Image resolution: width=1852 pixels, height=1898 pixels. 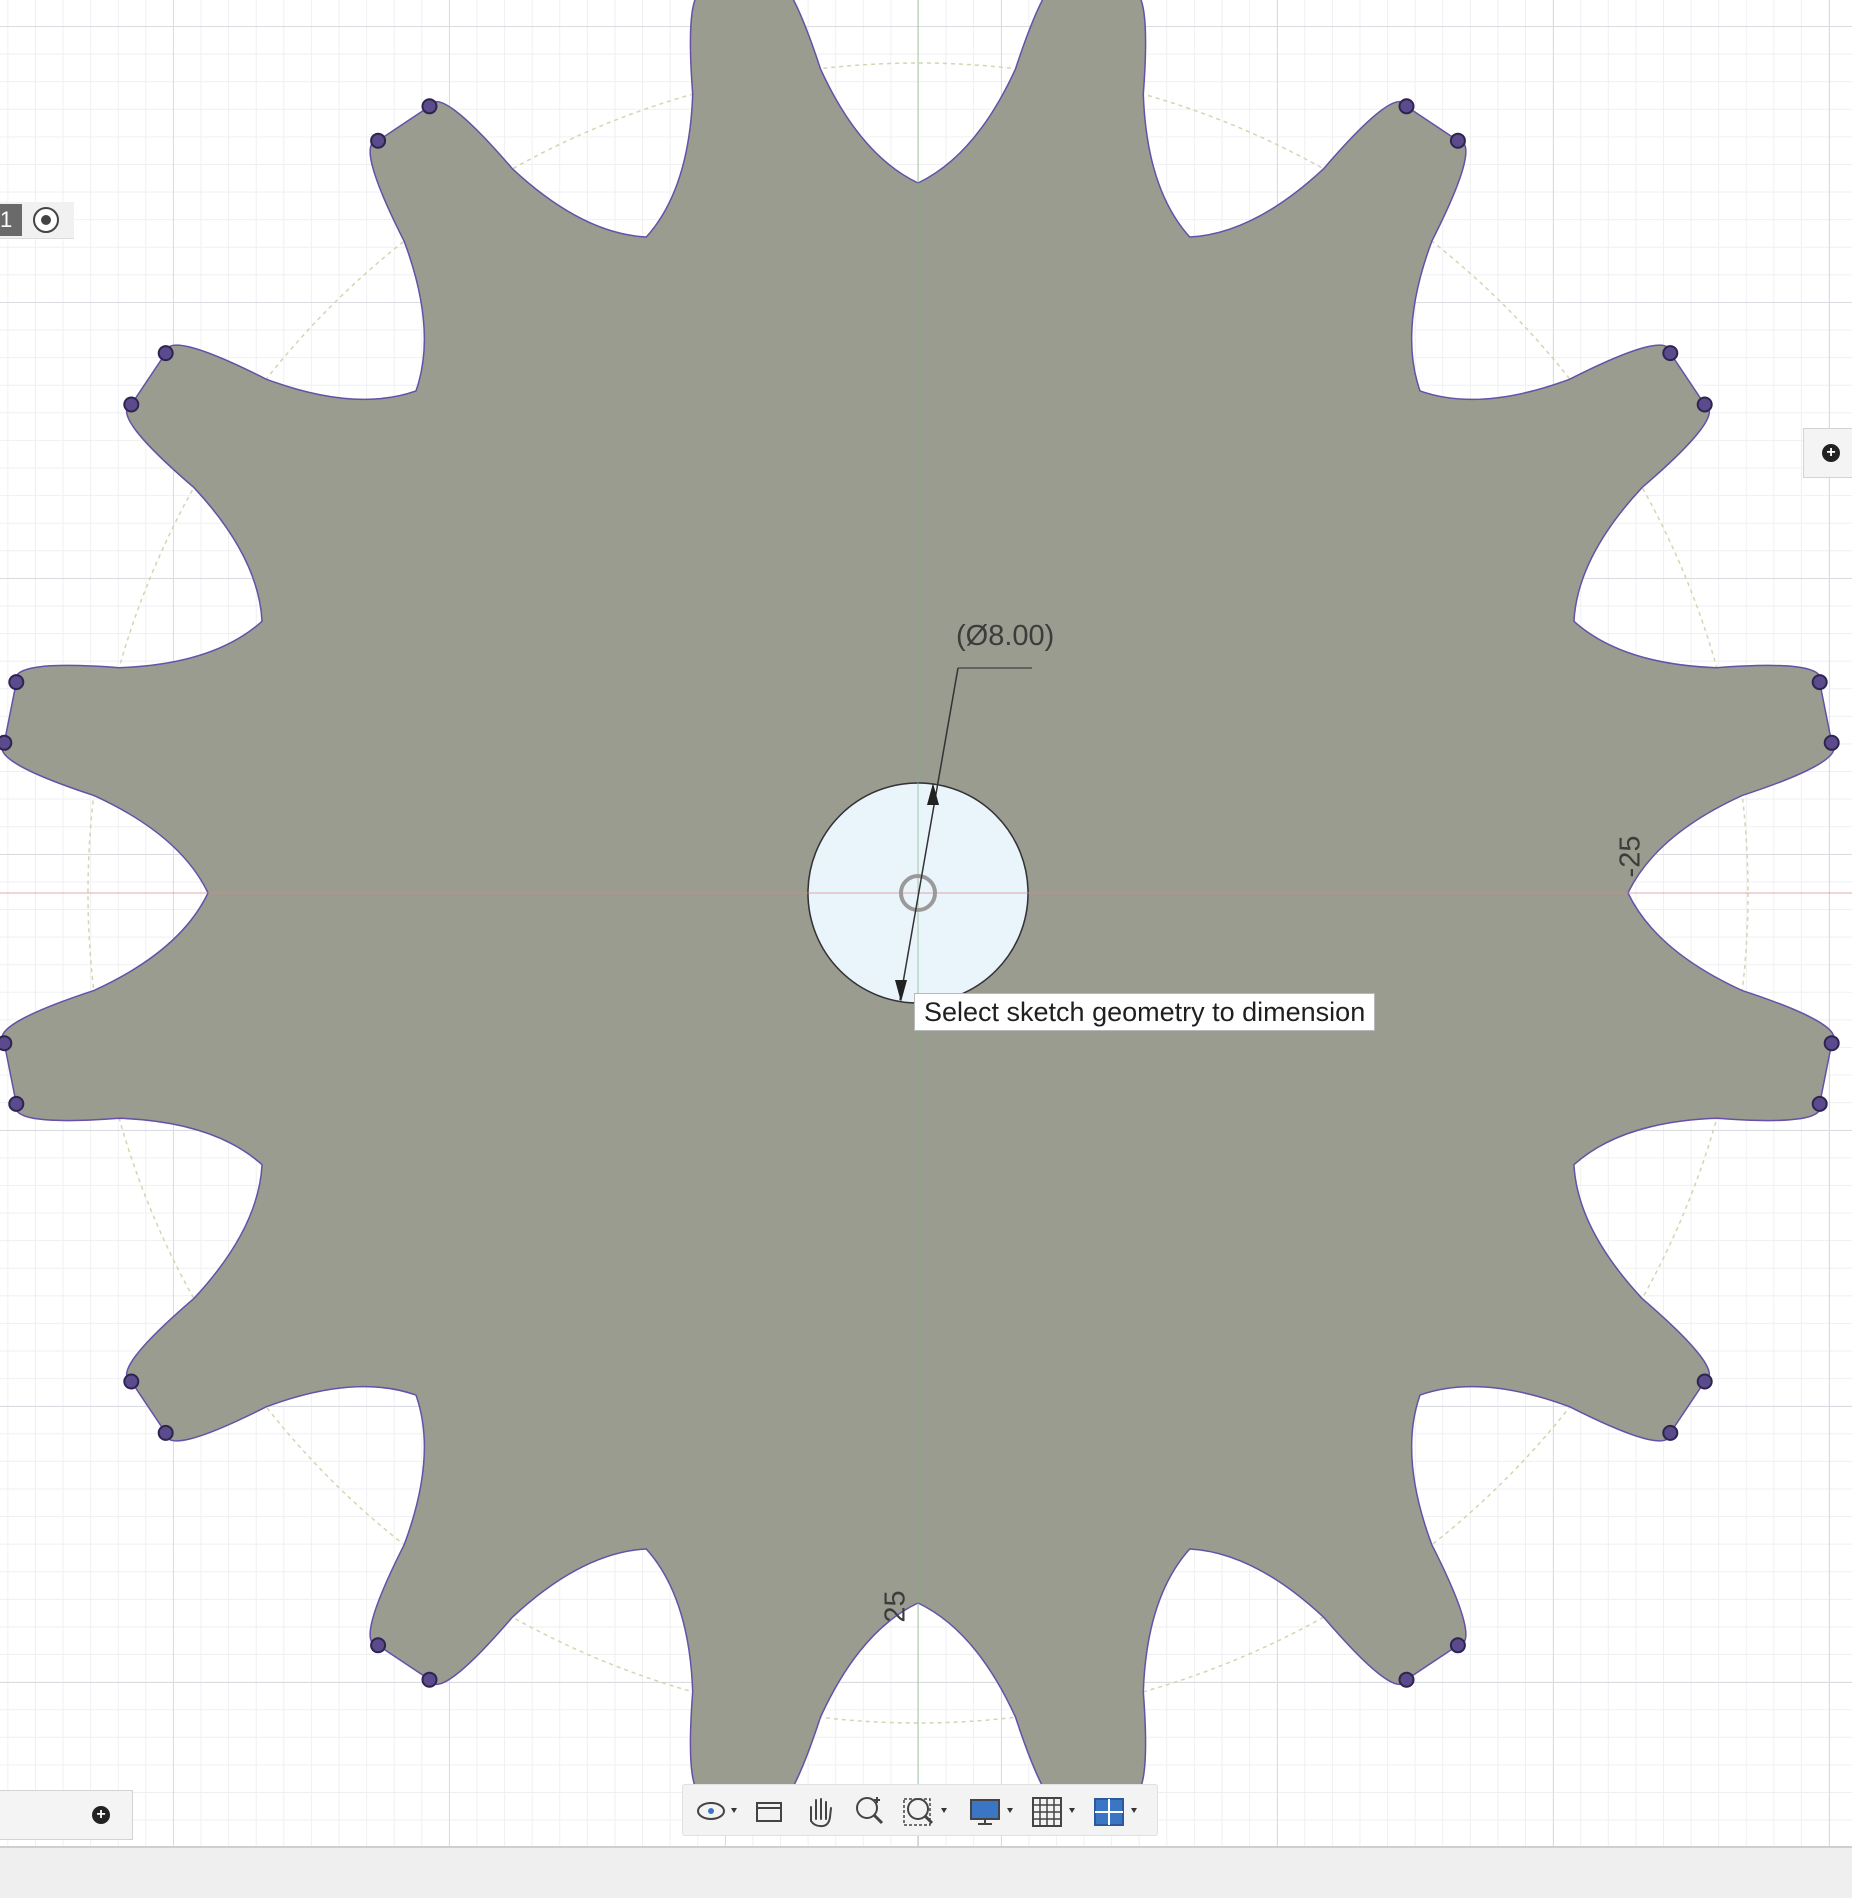 I want to click on browser-tab-number: 1, so click(x=11, y=220).